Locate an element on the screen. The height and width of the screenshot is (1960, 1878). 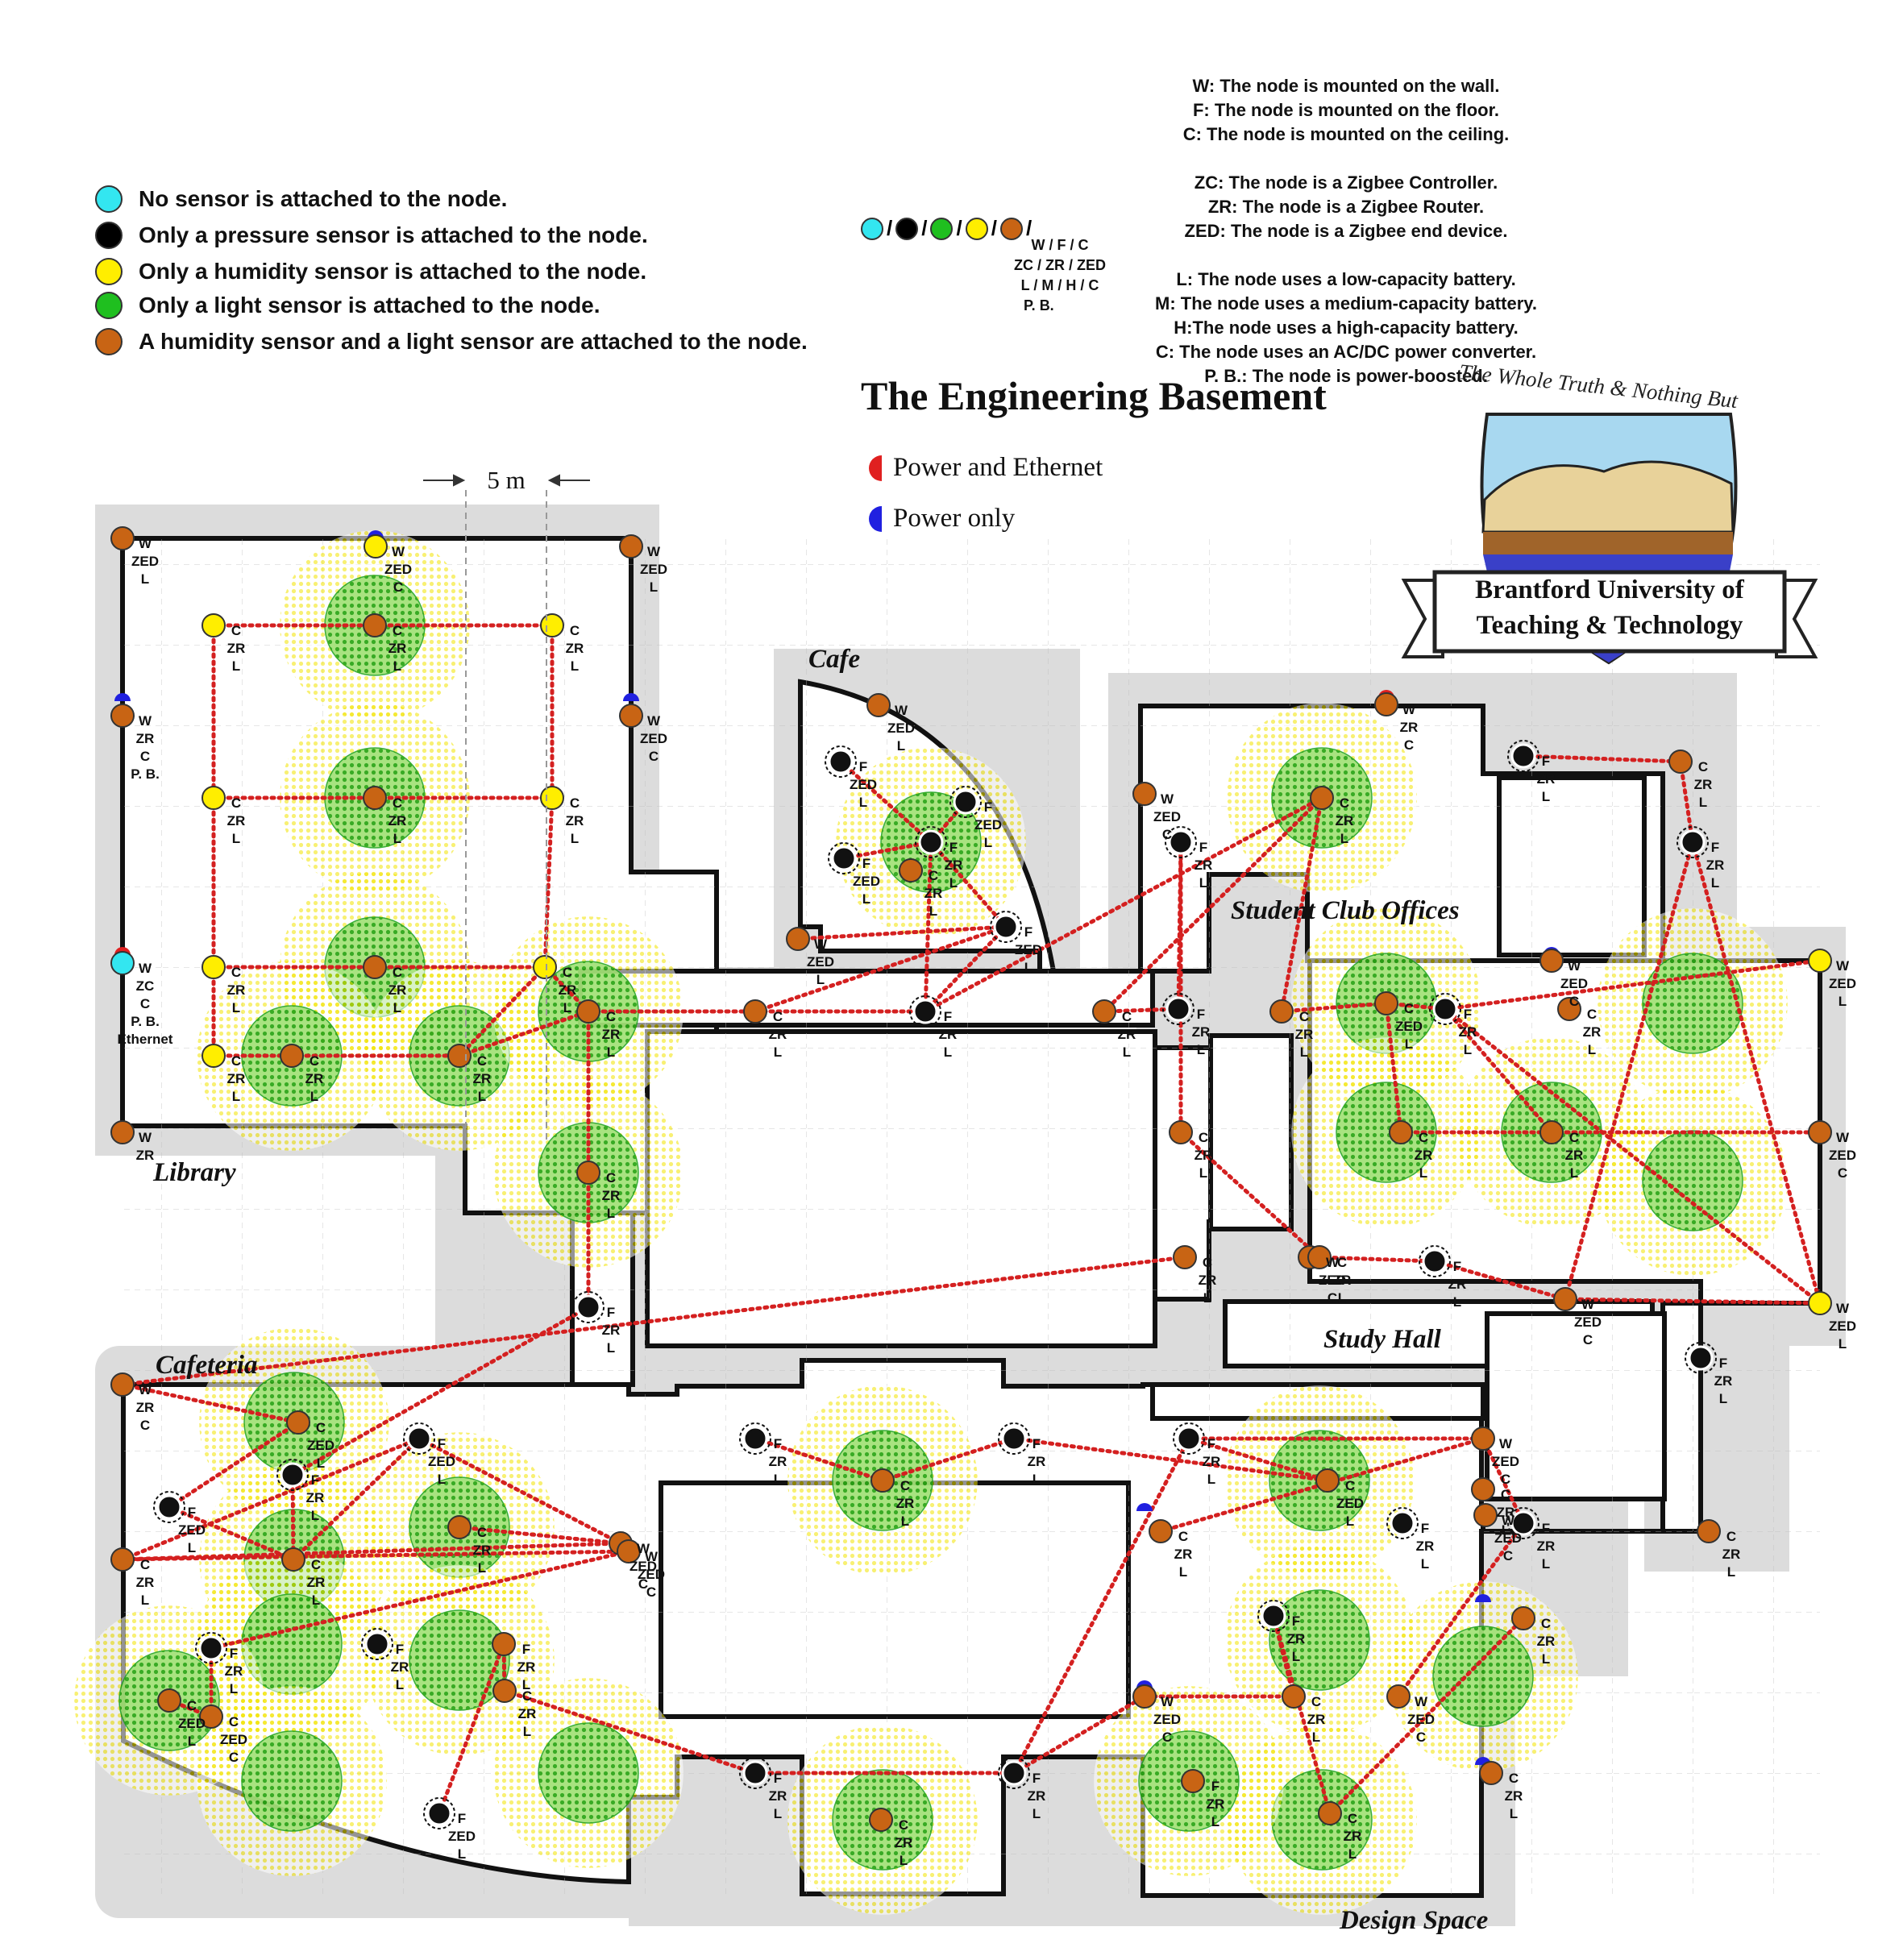
node-label: W ZR C is located at coordinates (145, 1407).